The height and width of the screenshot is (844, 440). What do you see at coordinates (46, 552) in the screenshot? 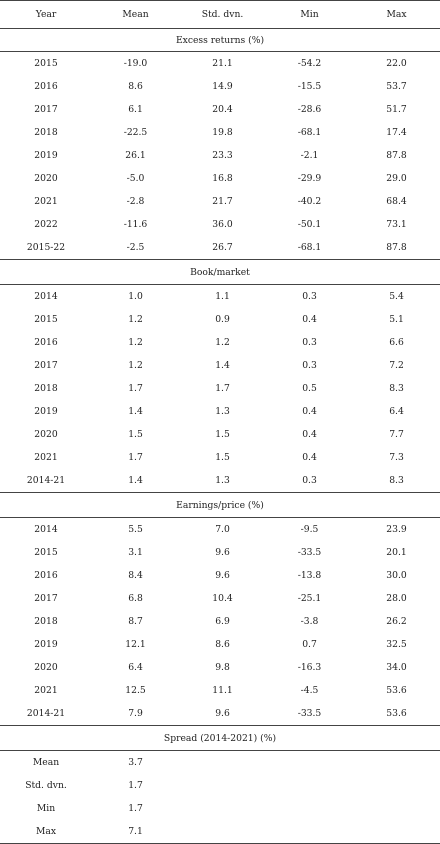
I see `cell-year: 2015` at bounding box center [46, 552].